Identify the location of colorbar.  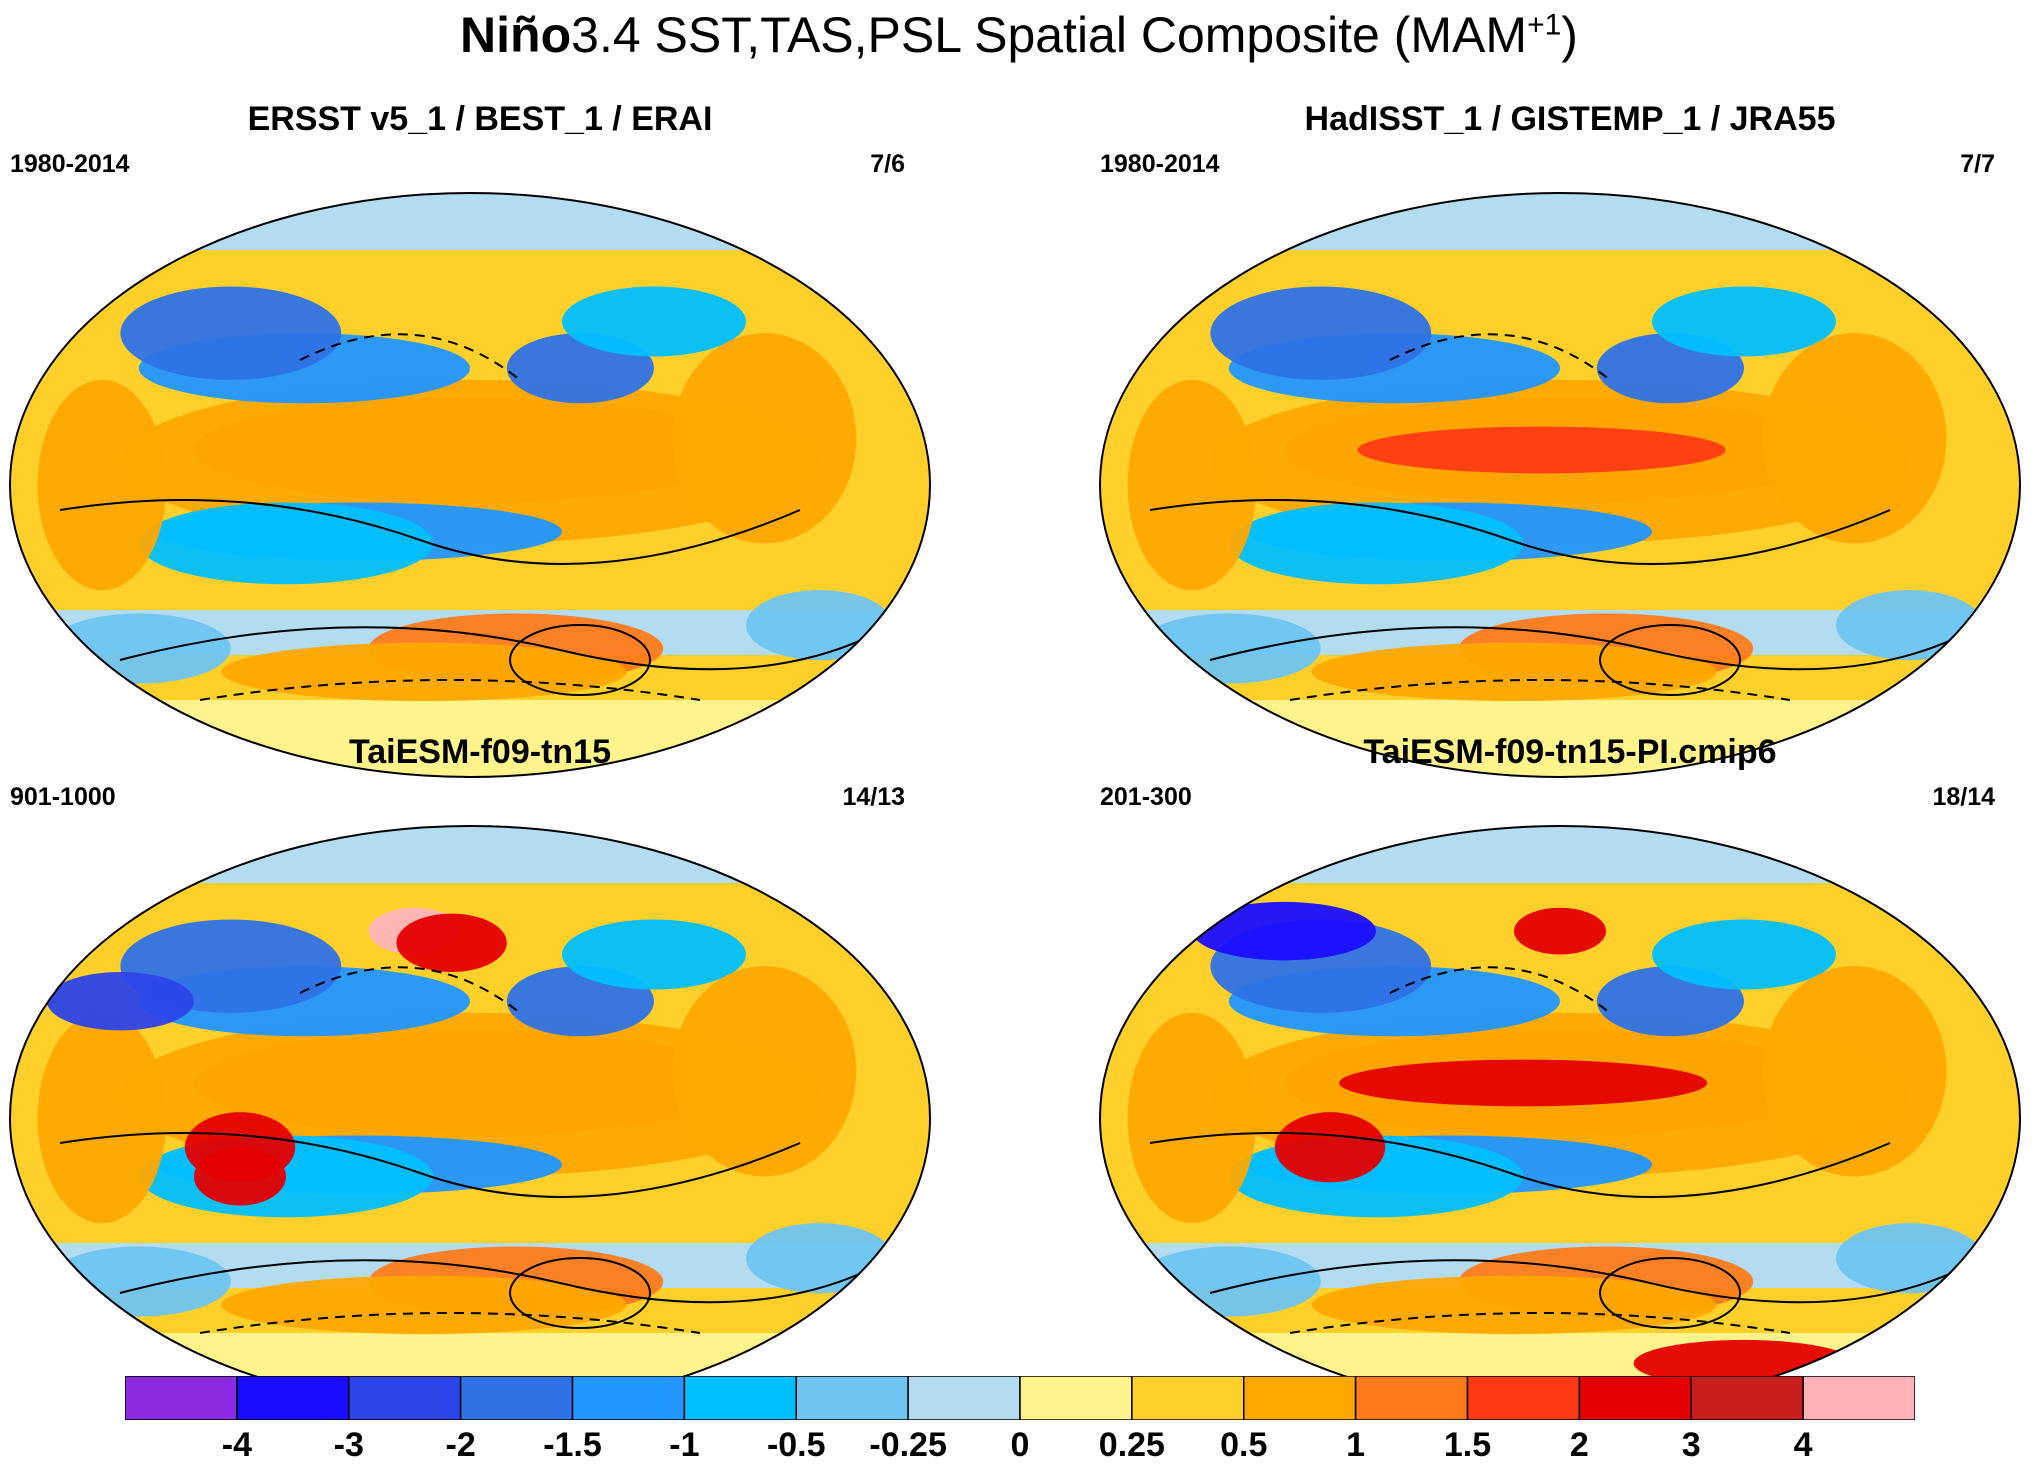
(1020, 1398).